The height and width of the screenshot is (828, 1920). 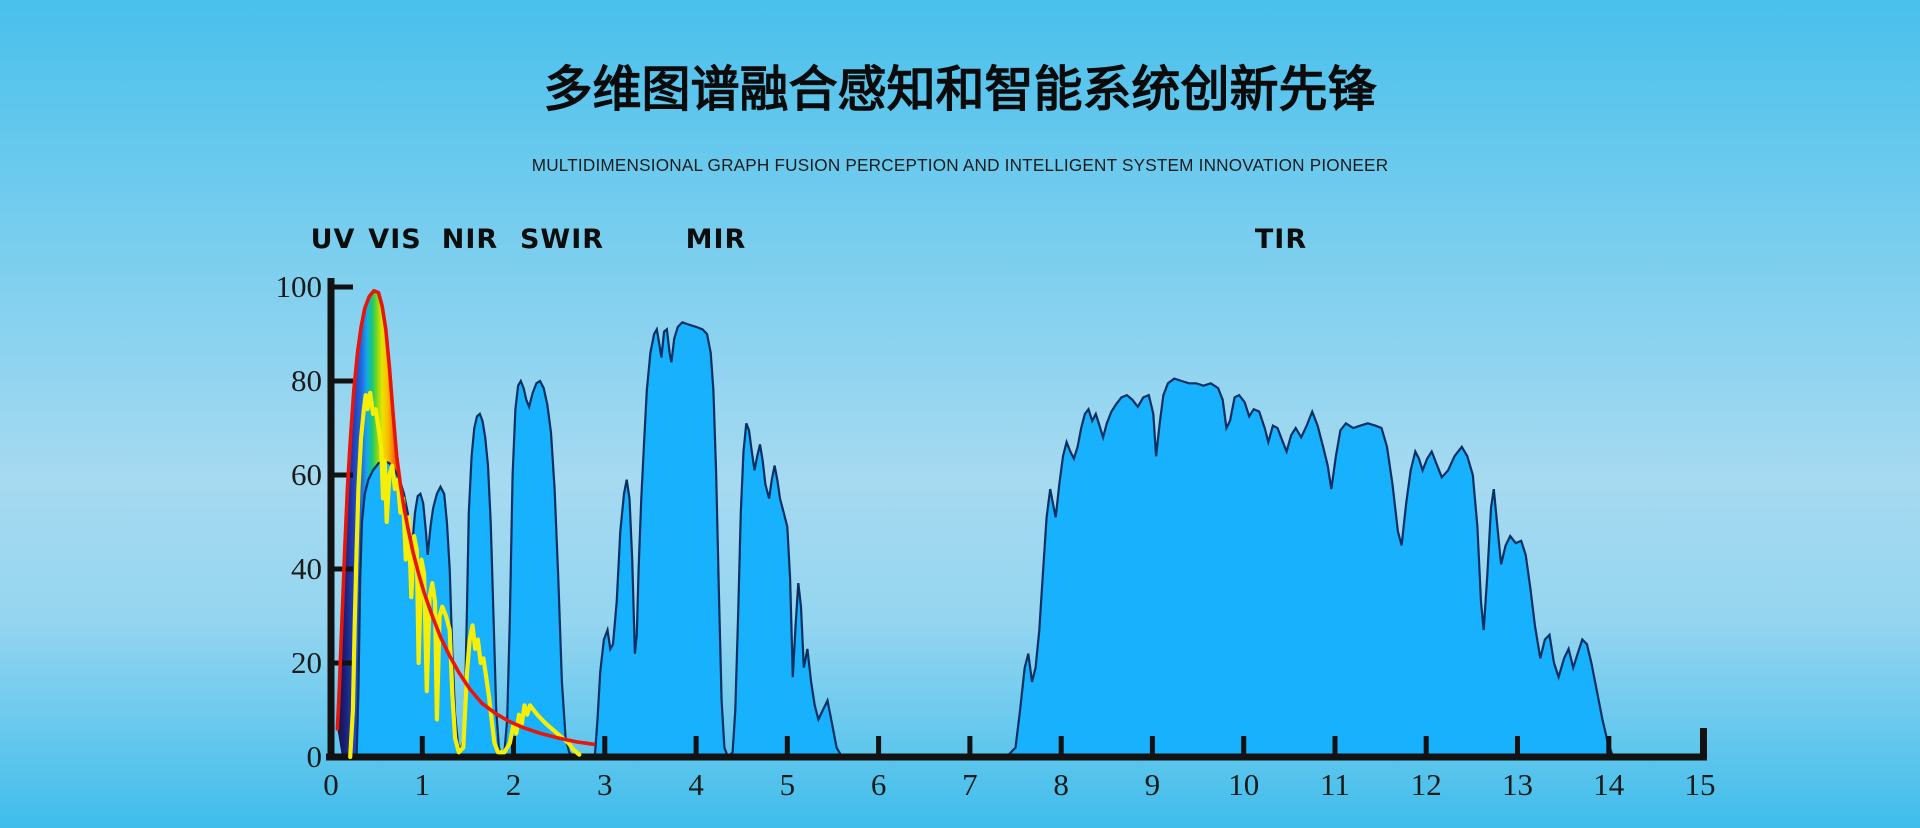 What do you see at coordinates (1244, 784) in the screenshot?
I see `x-tick-label-10: 10` at bounding box center [1244, 784].